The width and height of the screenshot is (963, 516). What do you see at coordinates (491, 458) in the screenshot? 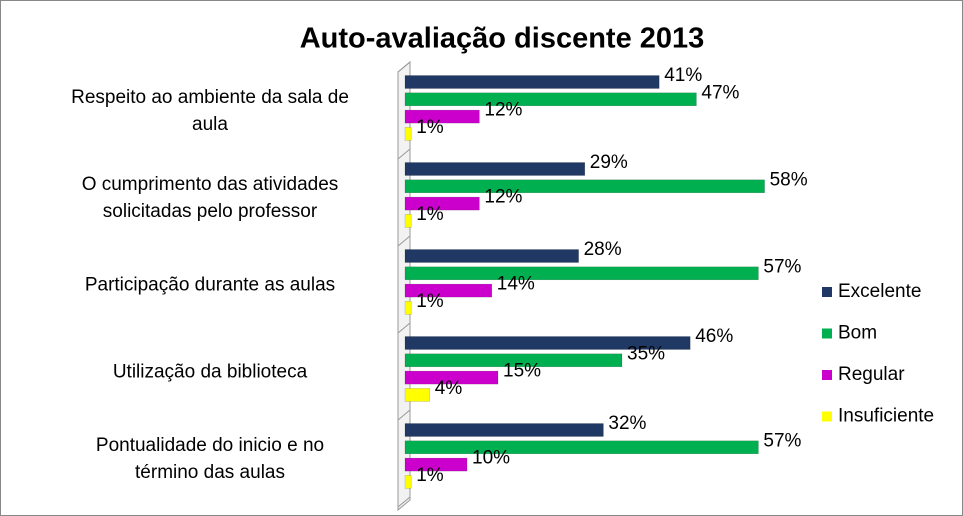
I see `data-label: 10%` at bounding box center [491, 458].